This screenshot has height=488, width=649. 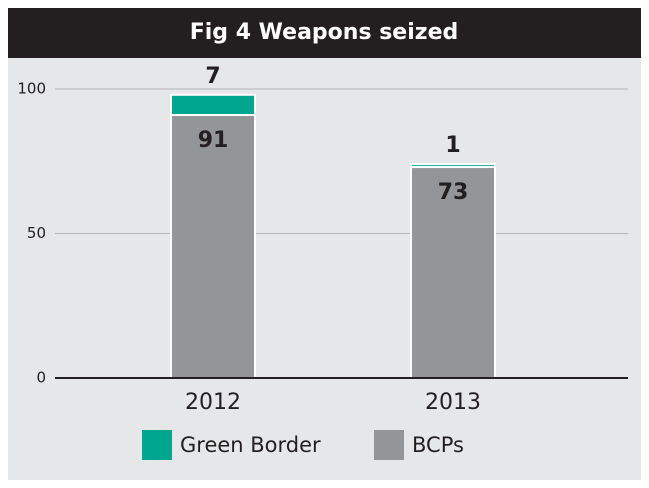 What do you see at coordinates (438, 445) in the screenshot?
I see `legend-label: BCPs` at bounding box center [438, 445].